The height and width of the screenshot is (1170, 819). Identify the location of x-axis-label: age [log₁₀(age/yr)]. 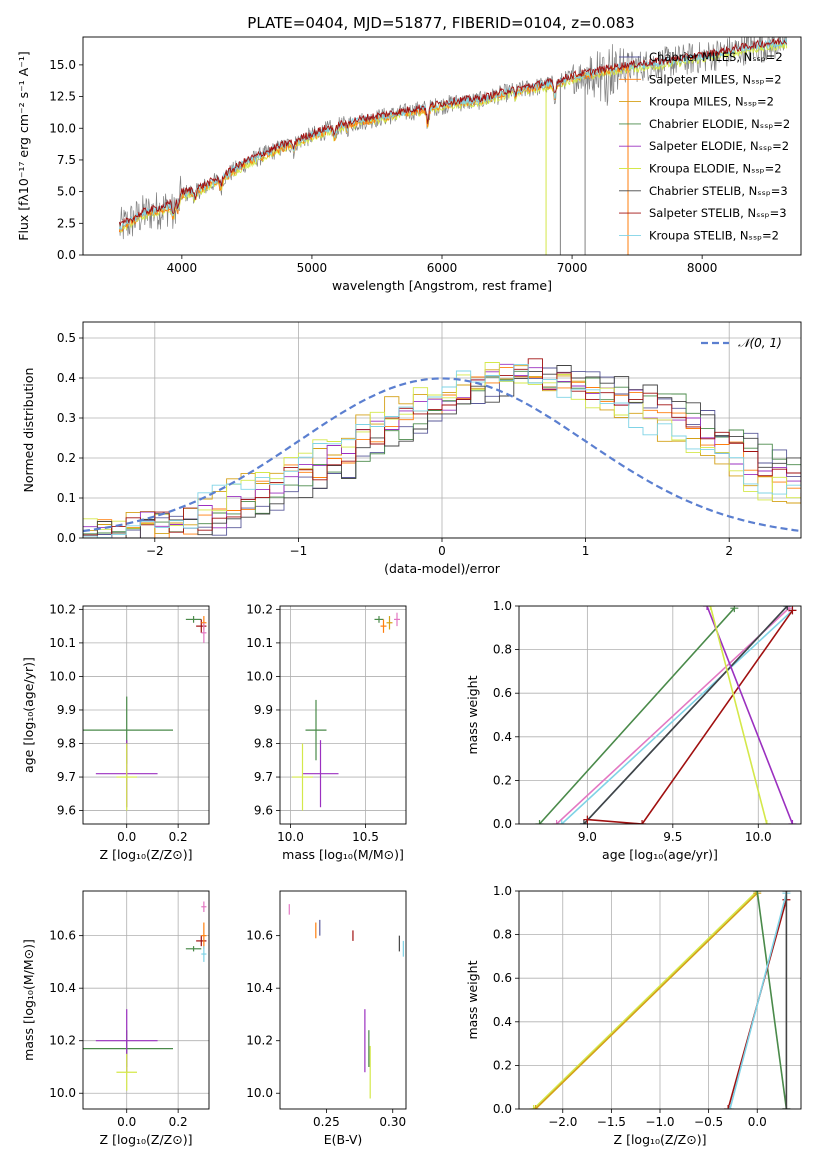
(660, 854).